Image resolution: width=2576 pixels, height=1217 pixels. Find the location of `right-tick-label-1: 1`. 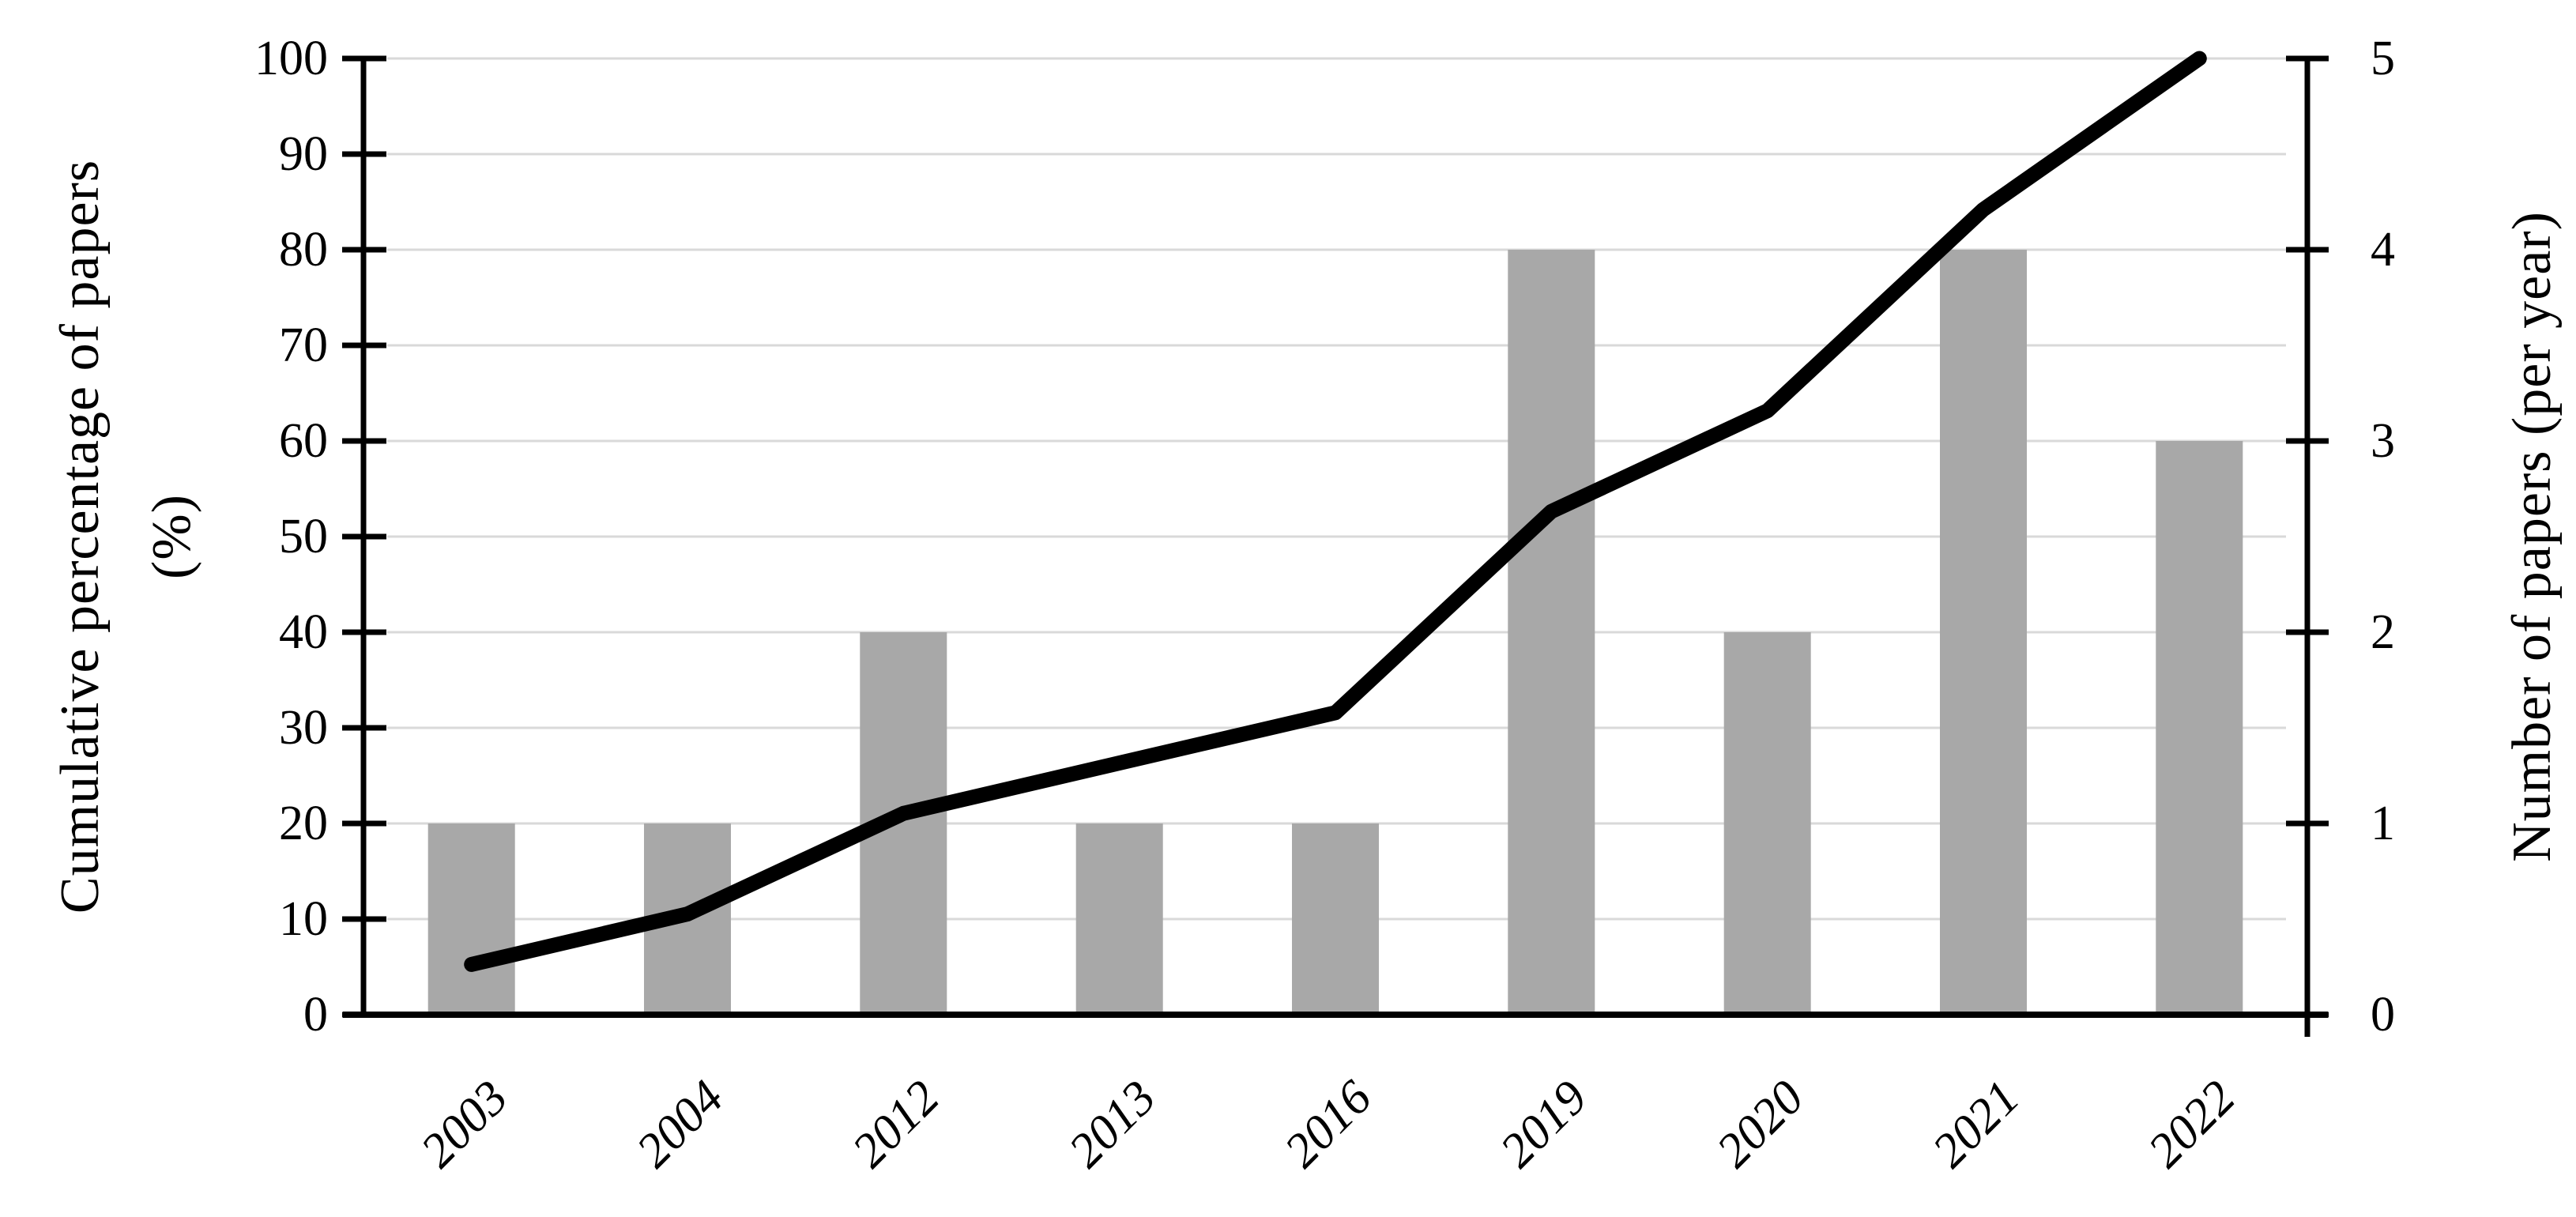

right-tick-label-1: 1 is located at coordinates (2383, 823).